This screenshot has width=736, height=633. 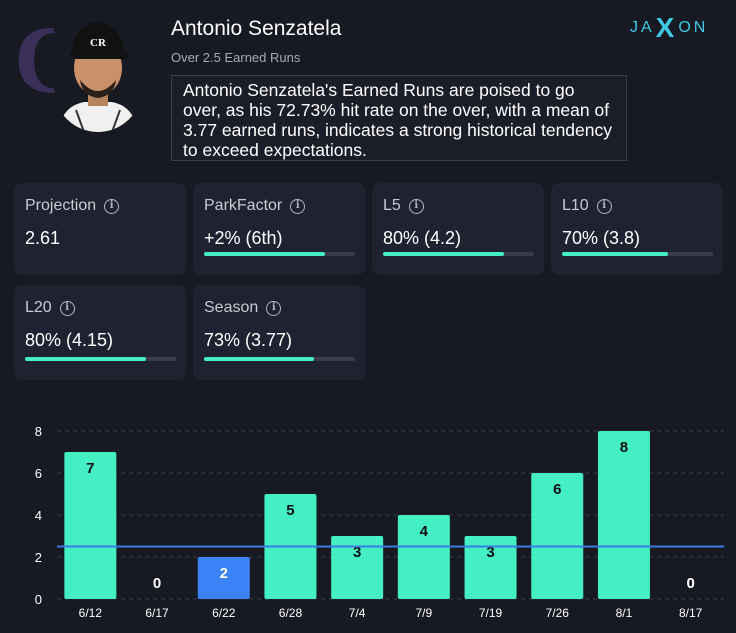 What do you see at coordinates (424, 613) in the screenshot?
I see `x-tick-label: 7/9` at bounding box center [424, 613].